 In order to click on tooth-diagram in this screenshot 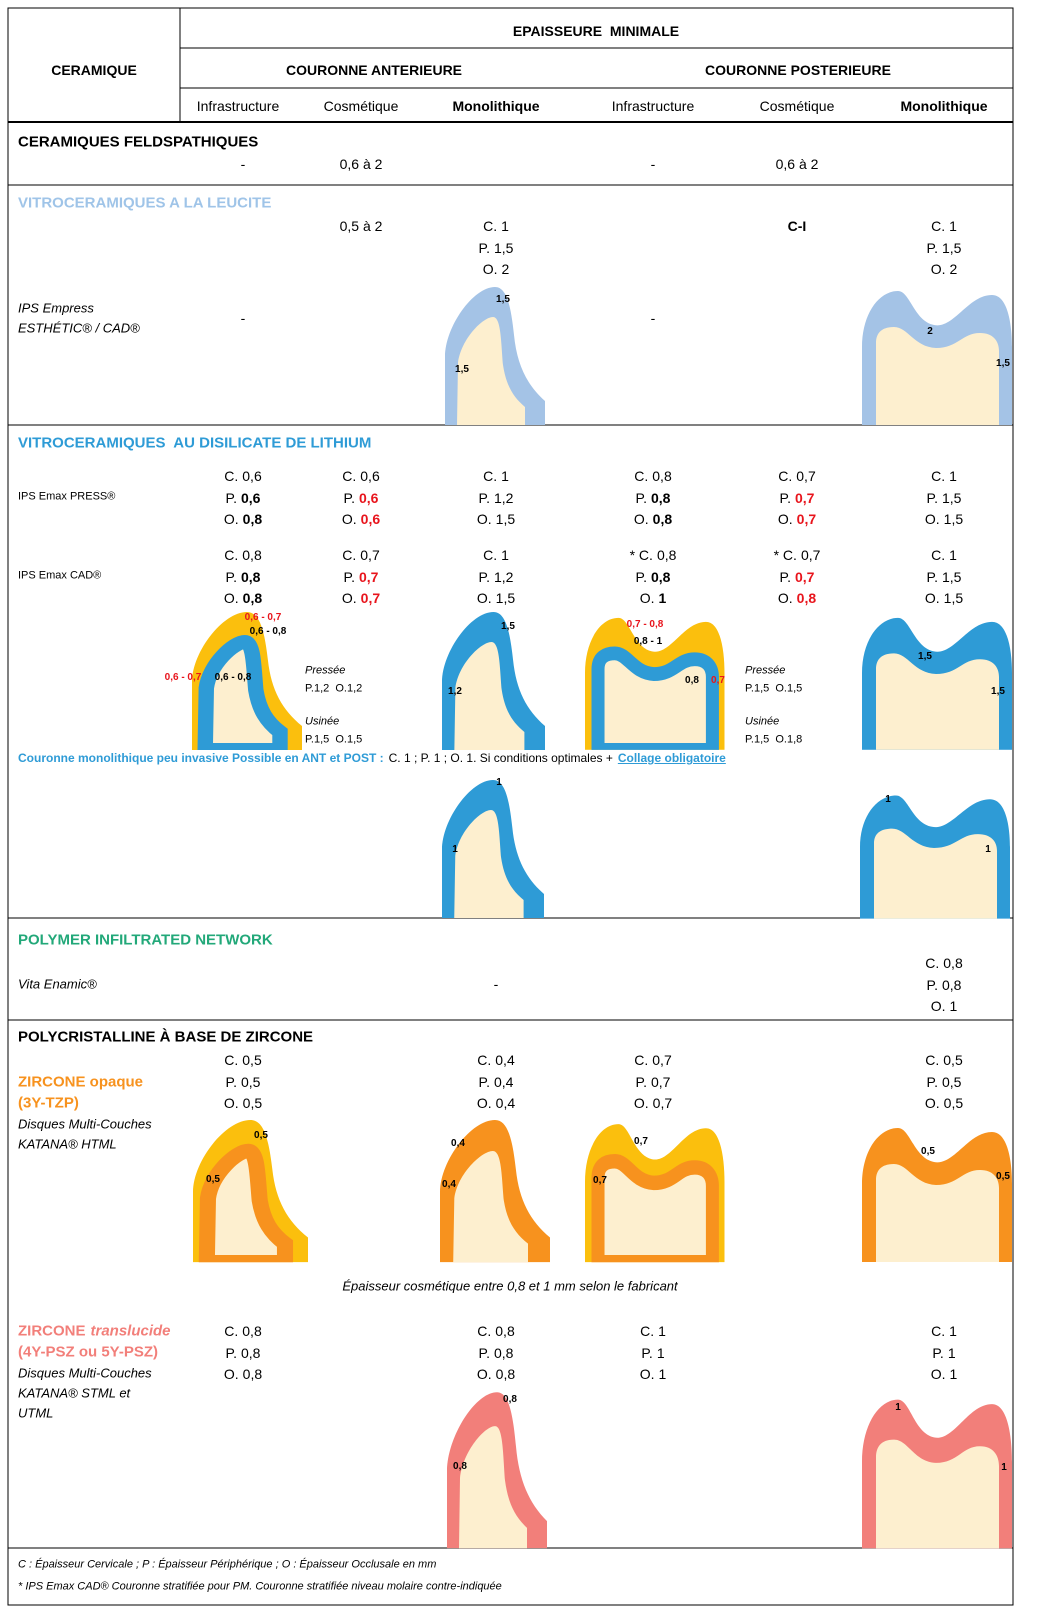, I will do `click(937, 683)`.